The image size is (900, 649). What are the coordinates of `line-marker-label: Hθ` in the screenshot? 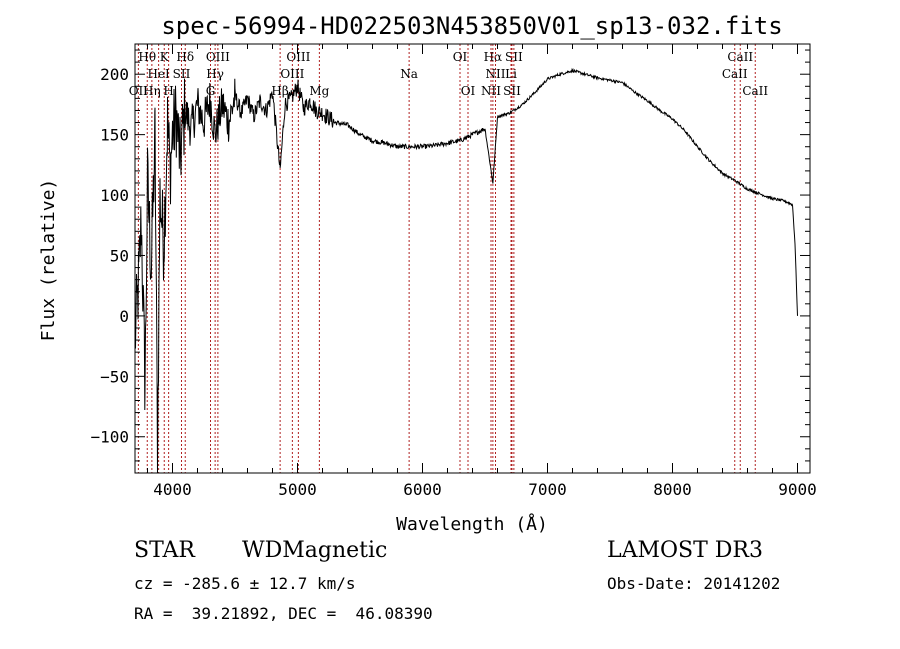 It's located at (147, 57).